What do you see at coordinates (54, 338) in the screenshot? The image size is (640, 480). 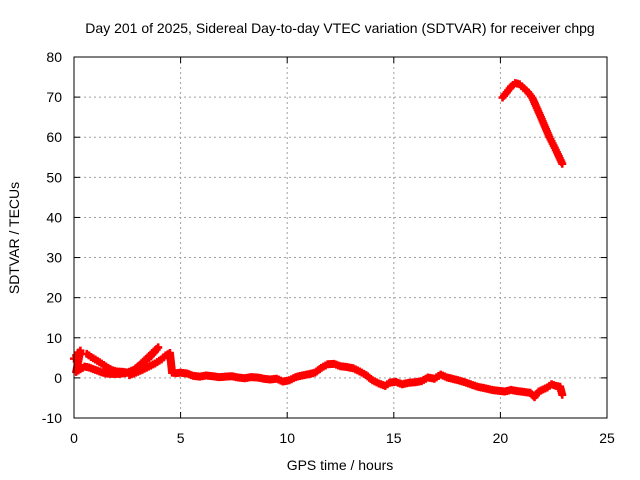 I see `y-tick-label: 10` at bounding box center [54, 338].